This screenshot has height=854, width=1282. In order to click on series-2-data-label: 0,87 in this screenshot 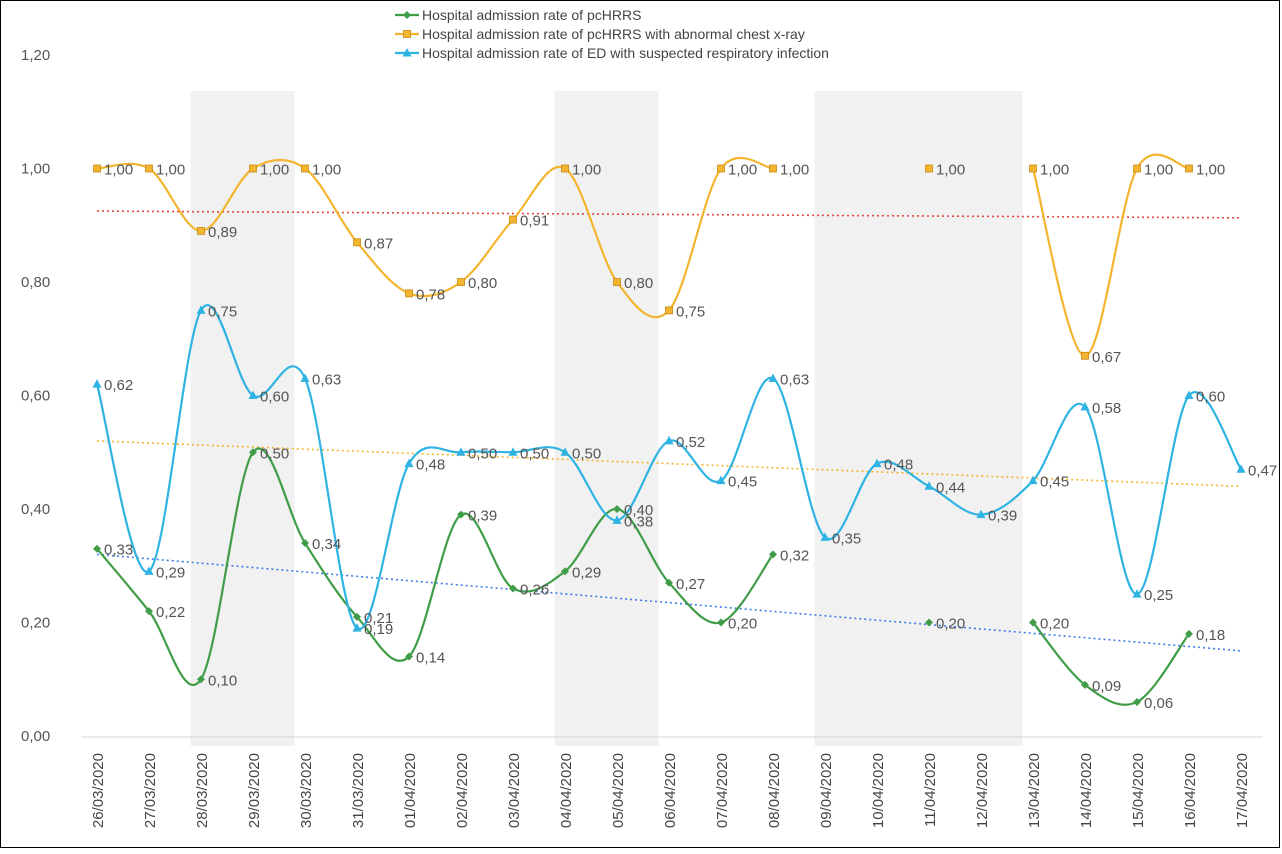, I will do `click(378, 243)`.